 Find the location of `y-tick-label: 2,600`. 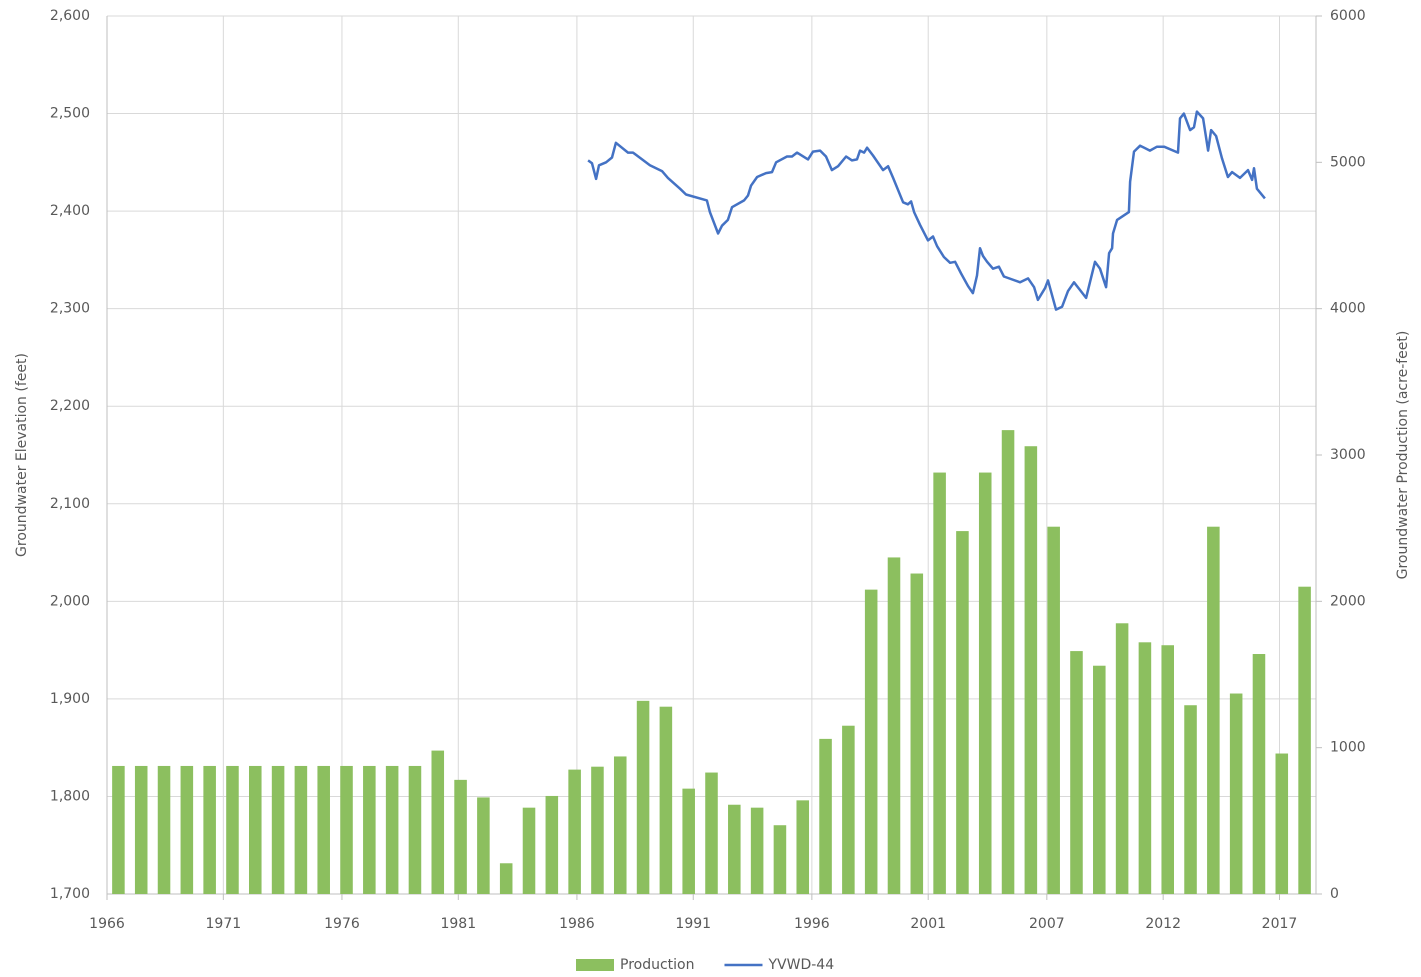

y-tick-label: 2,600 is located at coordinates (70, 16).